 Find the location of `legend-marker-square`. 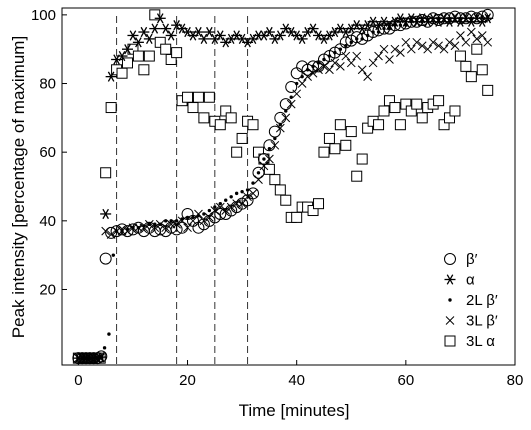

legend-marker-square is located at coordinates (450, 341).